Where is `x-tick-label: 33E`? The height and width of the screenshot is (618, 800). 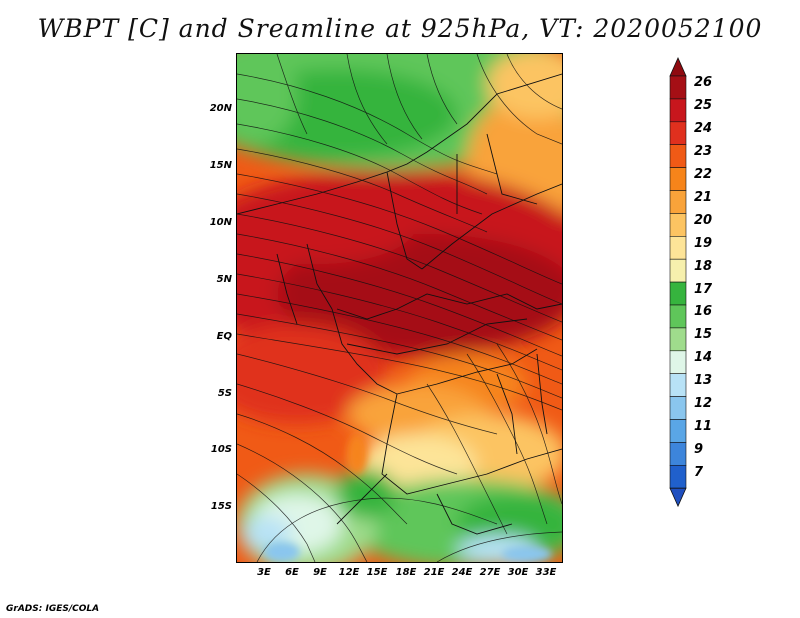
x-tick-label: 33E is located at coordinates (546, 572).